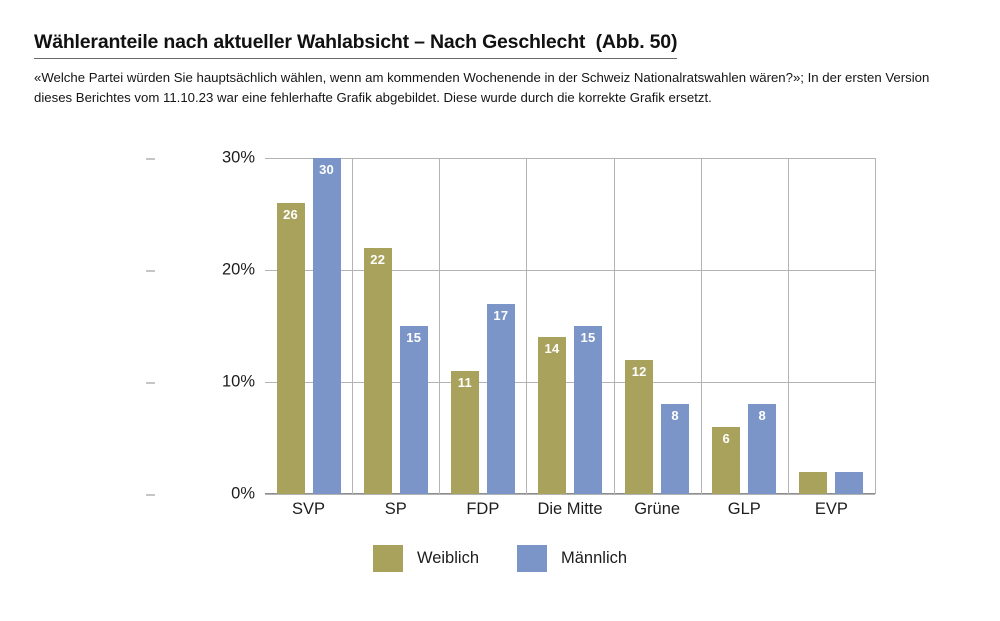  What do you see at coordinates (290, 348) in the screenshot?
I see `bar: 26` at bounding box center [290, 348].